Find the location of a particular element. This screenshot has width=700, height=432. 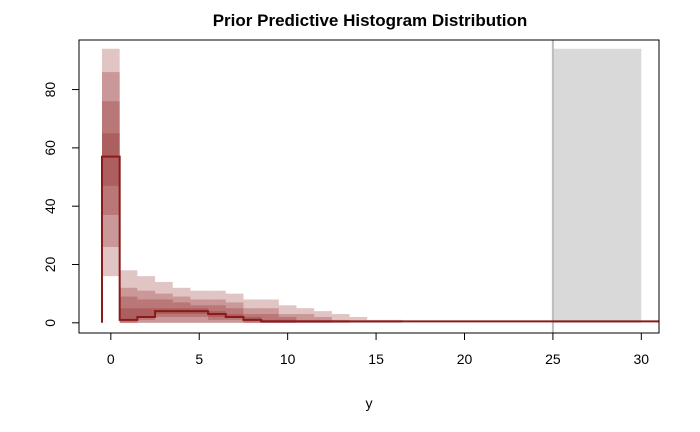

x-tick-label-30: 30 is located at coordinates (642, 359).